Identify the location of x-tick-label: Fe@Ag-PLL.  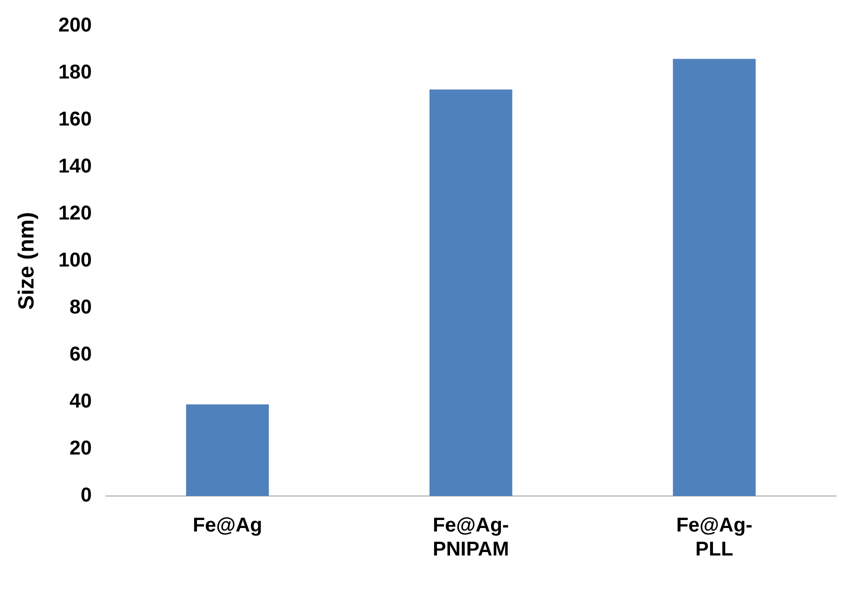
(714, 537).